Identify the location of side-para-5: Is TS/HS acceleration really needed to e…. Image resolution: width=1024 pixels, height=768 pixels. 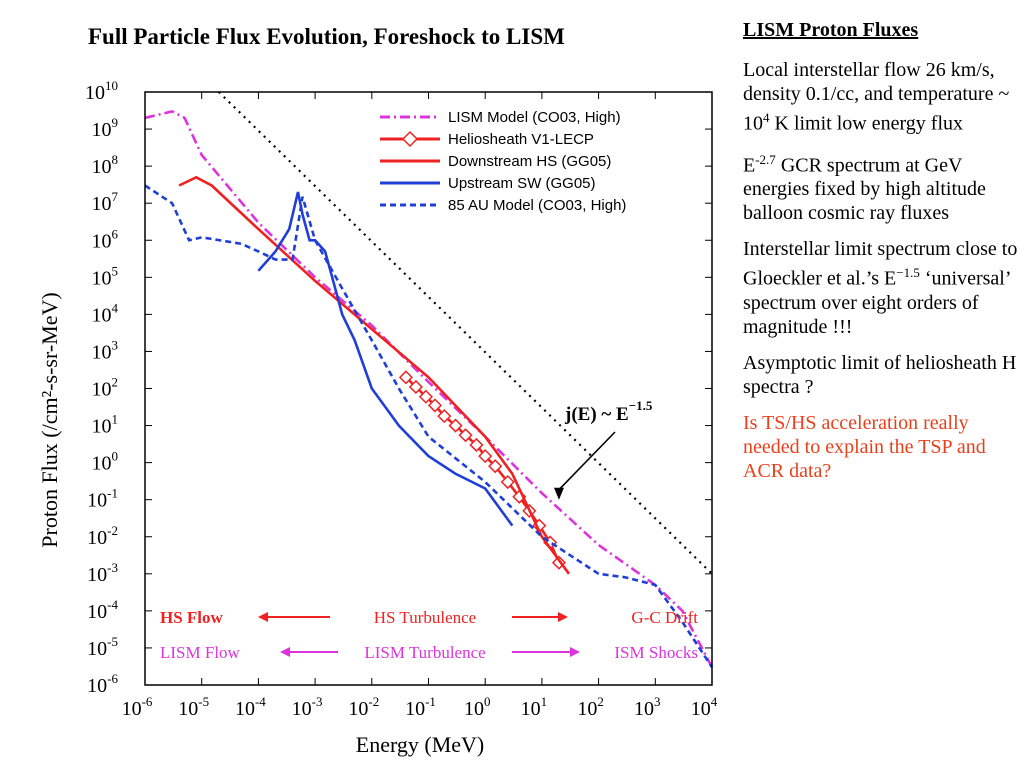
(864, 446).